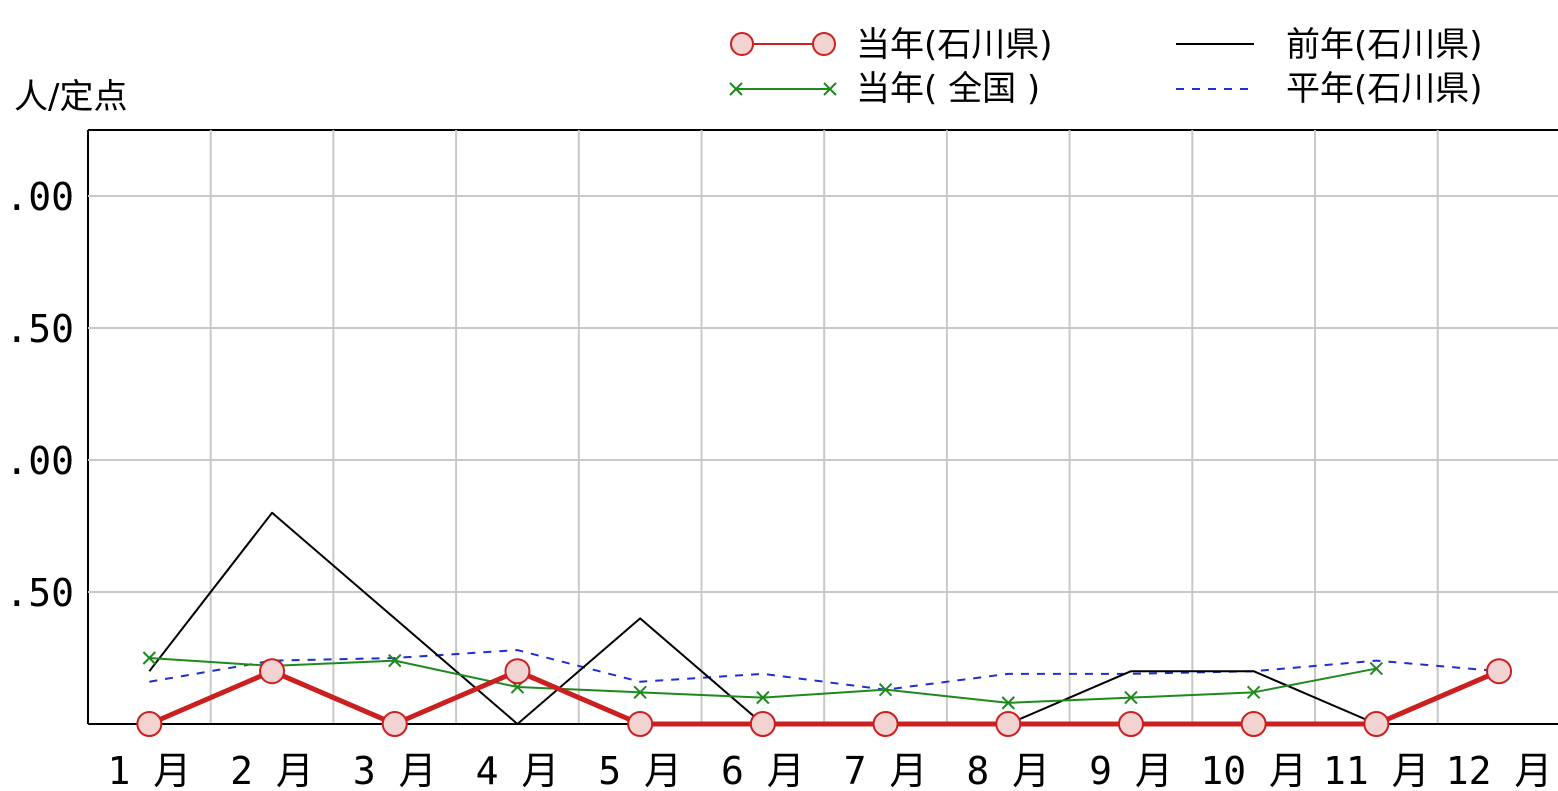 The height and width of the screenshot is (791, 1558). I want to click on legend-item-current-ishikawa: 当年(石川県), so click(891, 45).